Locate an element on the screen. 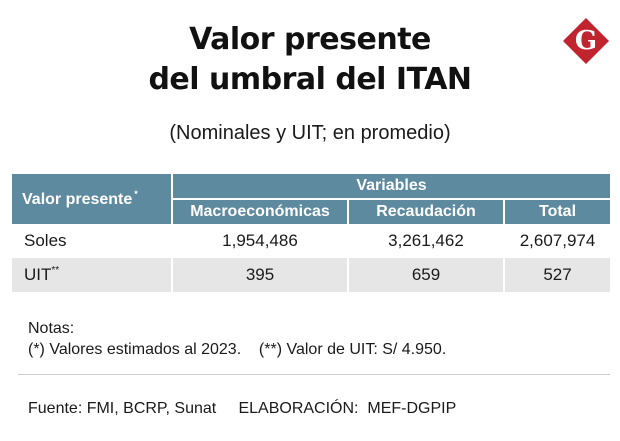 This screenshot has width=620, height=441. divider is located at coordinates (314, 374).